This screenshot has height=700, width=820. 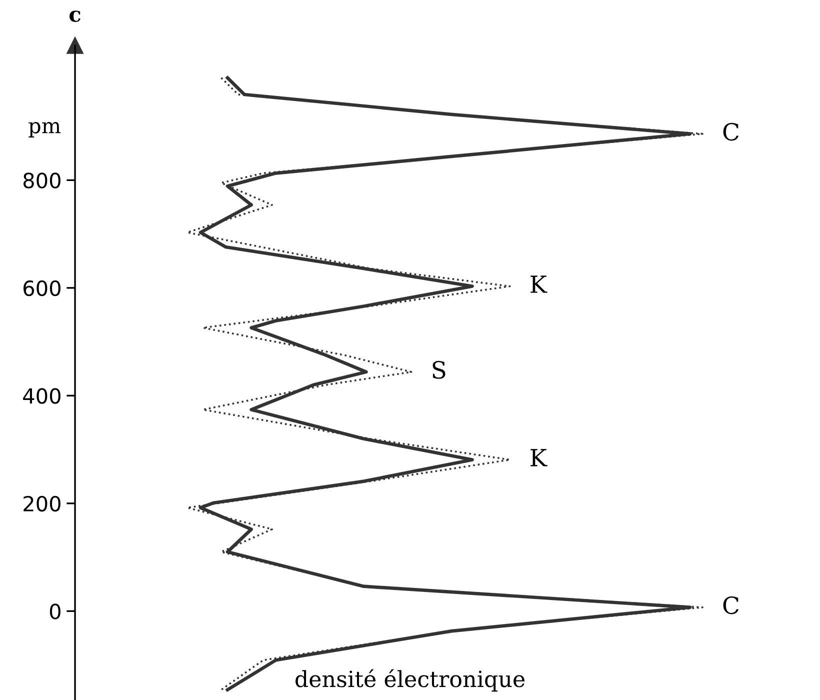 I want to click on text: pm, so click(x=44, y=130).